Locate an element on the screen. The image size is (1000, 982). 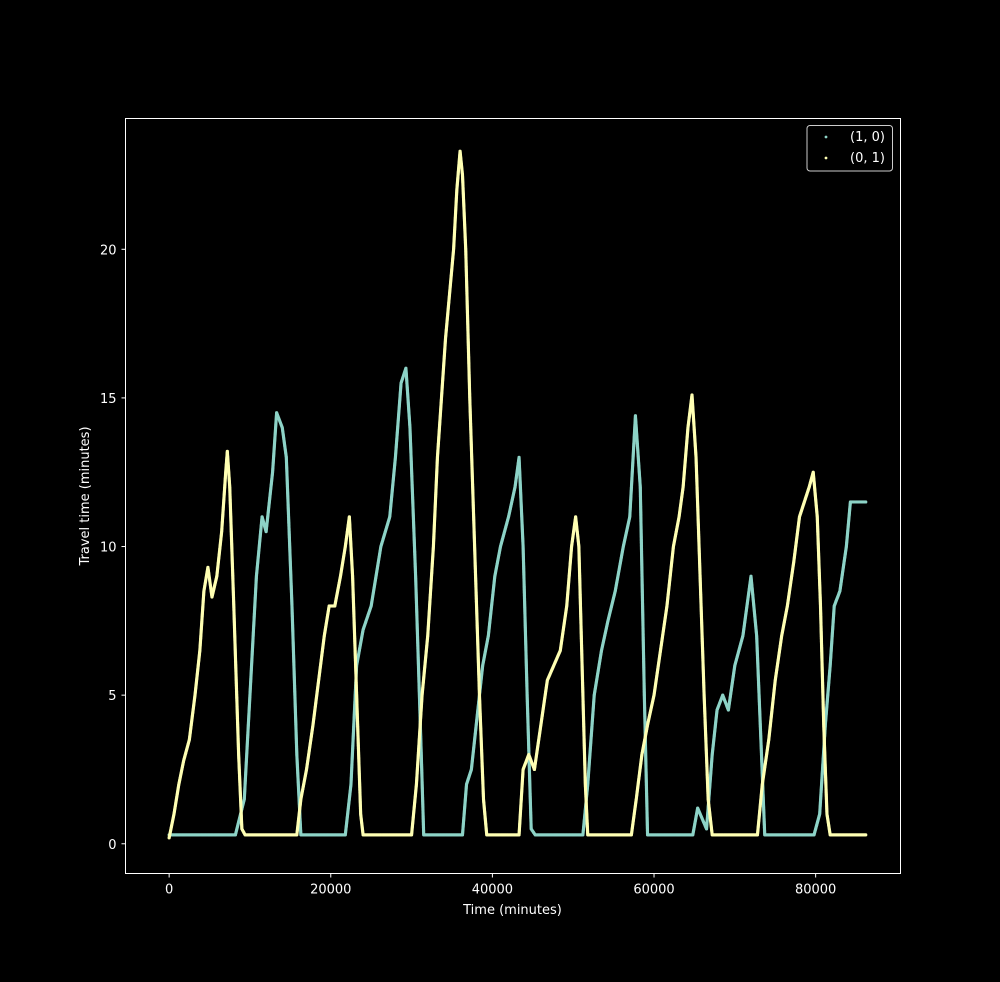
data-point is located at coordinates (866, 502).